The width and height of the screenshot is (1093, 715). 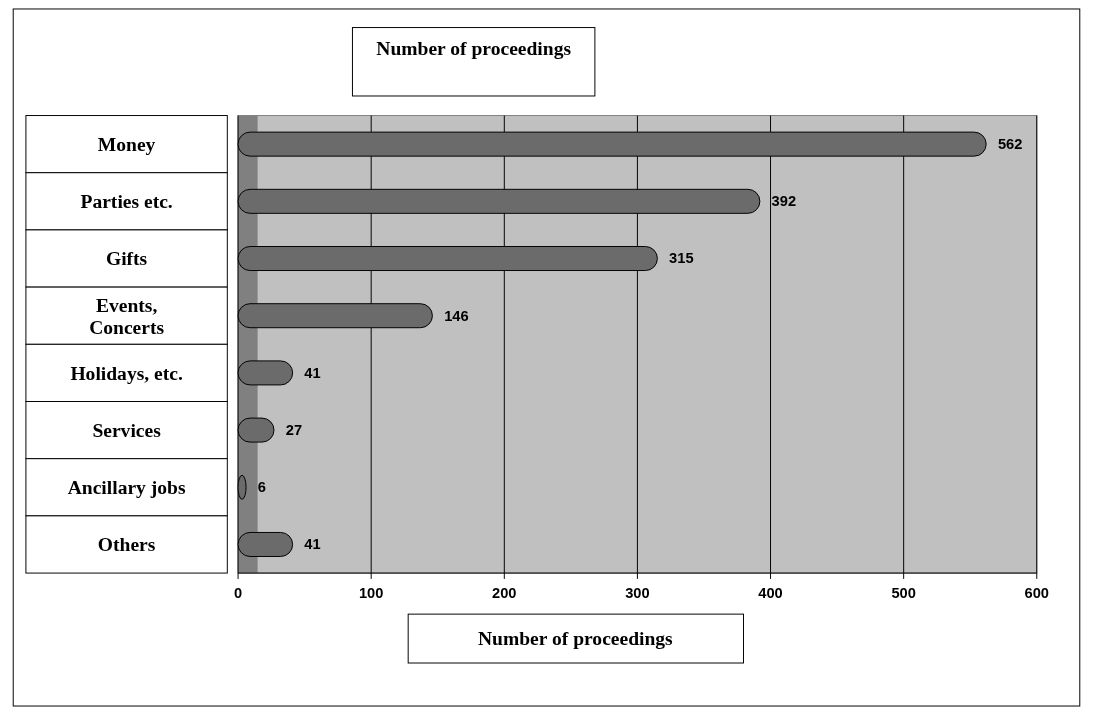 What do you see at coordinates (637, 593) in the screenshot?
I see `x-tick-label: 300` at bounding box center [637, 593].